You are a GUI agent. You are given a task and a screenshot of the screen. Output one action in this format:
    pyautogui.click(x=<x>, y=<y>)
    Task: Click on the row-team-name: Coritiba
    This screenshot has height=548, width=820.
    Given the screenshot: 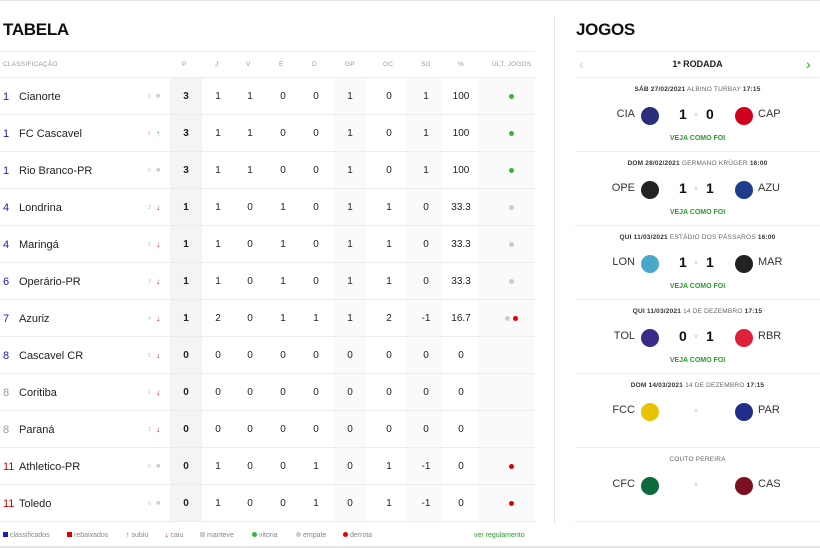 What is the action you would take?
    pyautogui.click(x=38, y=393)
    